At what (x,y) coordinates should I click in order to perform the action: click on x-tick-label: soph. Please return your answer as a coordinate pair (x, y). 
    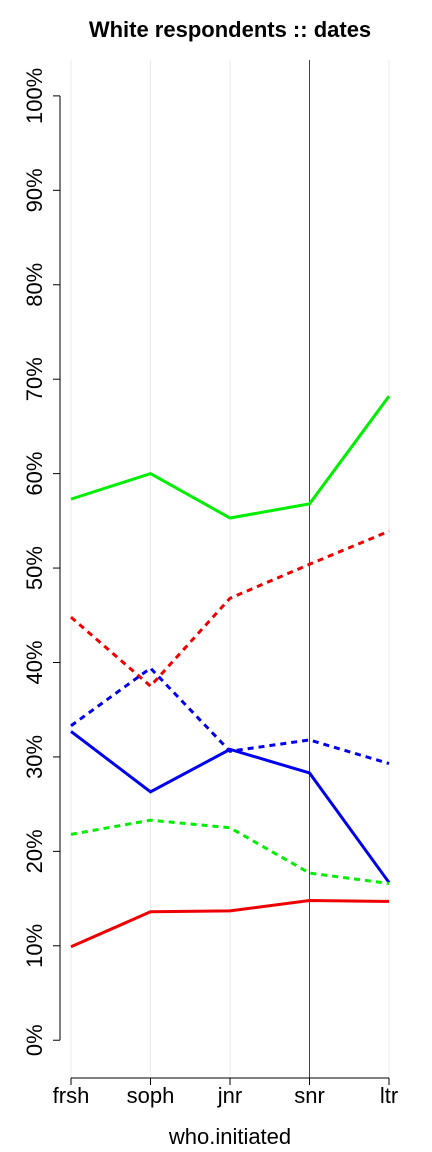
    Looking at the image, I should click on (151, 1095).